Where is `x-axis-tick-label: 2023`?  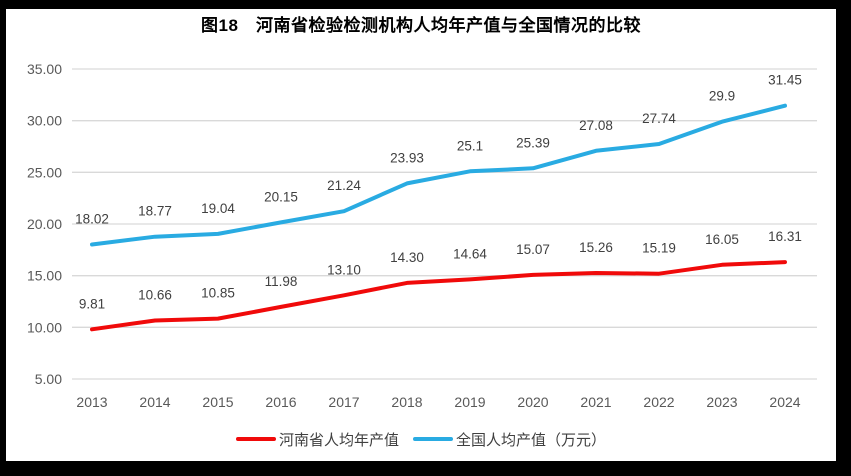
x-axis-tick-label: 2023 is located at coordinates (721, 402).